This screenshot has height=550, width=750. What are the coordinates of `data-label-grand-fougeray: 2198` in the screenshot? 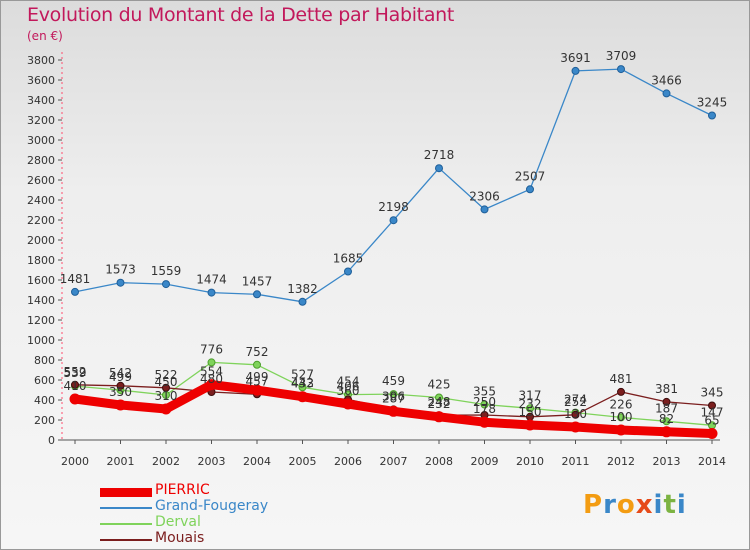 It's located at (393, 207).